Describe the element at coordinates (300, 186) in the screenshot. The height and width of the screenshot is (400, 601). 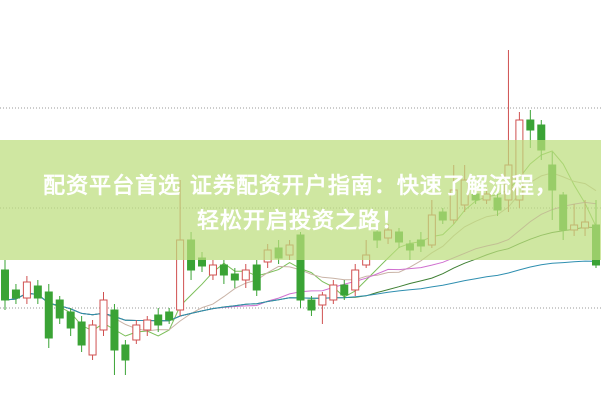
I see `headline-line-1: 配资平台首选 证券配资开户指南：快速了解流程，` at that location.